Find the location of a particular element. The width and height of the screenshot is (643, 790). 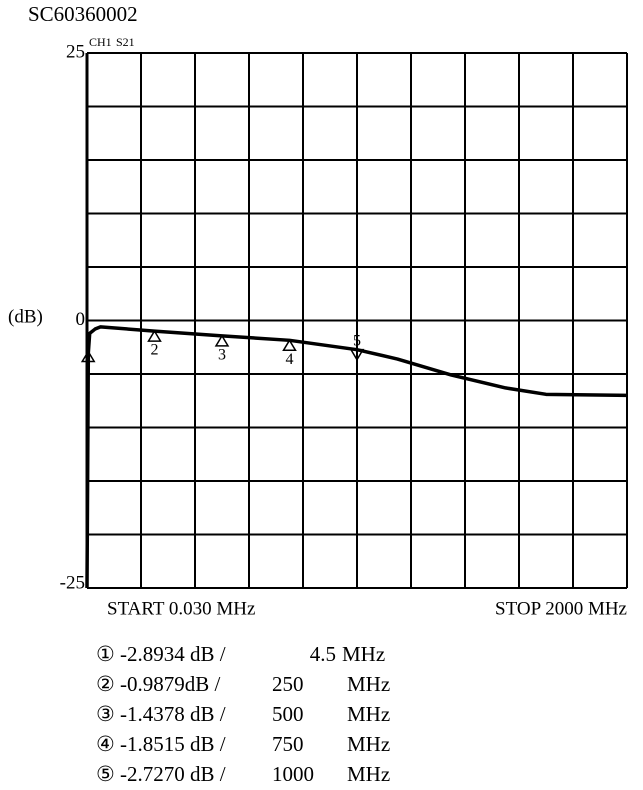

marker-frequency: 1000 is located at coordinates (293, 774).